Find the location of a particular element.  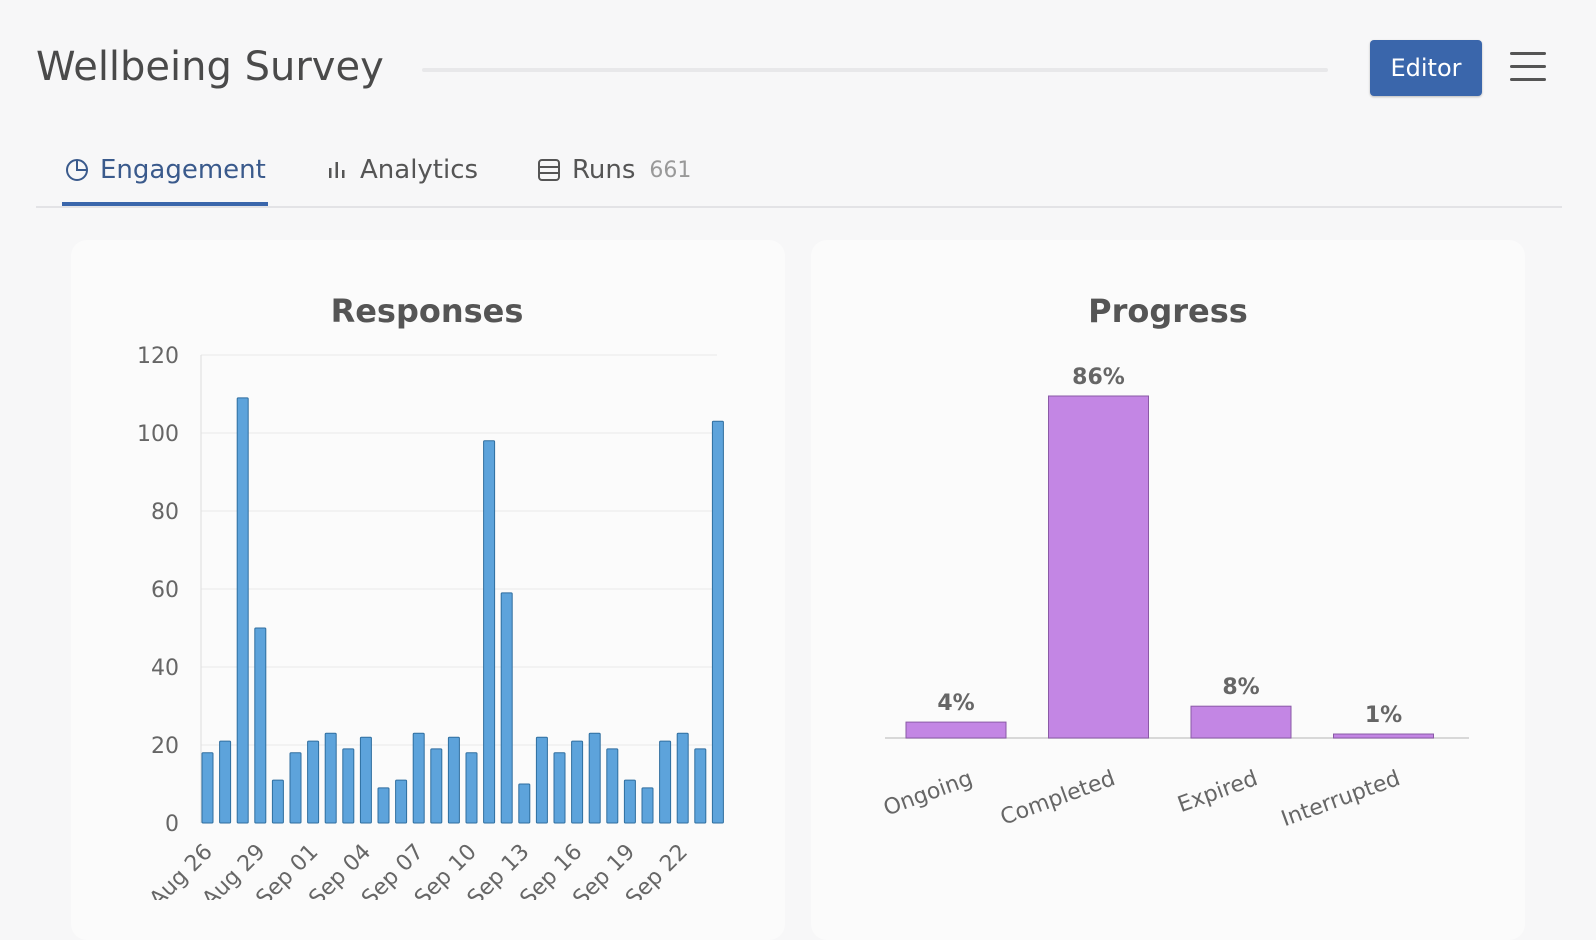

tab-bar: Engagement Analytics Runs 661 is located at coordinates (799, 172).